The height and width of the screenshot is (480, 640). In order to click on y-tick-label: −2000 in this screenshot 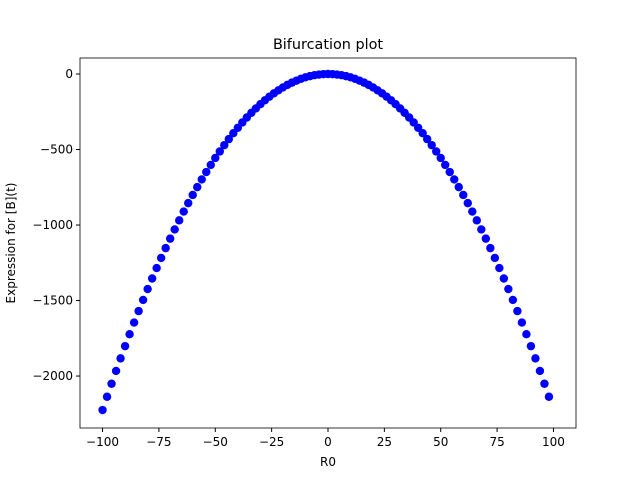, I will do `click(52, 376)`.